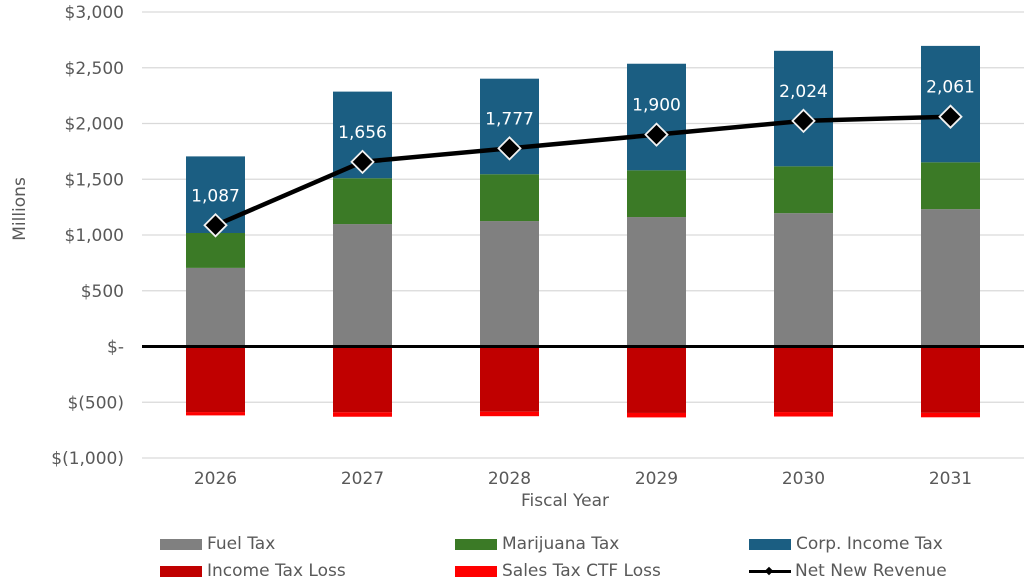  What do you see at coordinates (509, 414) in the screenshot?
I see `bar-sales-tax-ctf-loss-2028` at bounding box center [509, 414].